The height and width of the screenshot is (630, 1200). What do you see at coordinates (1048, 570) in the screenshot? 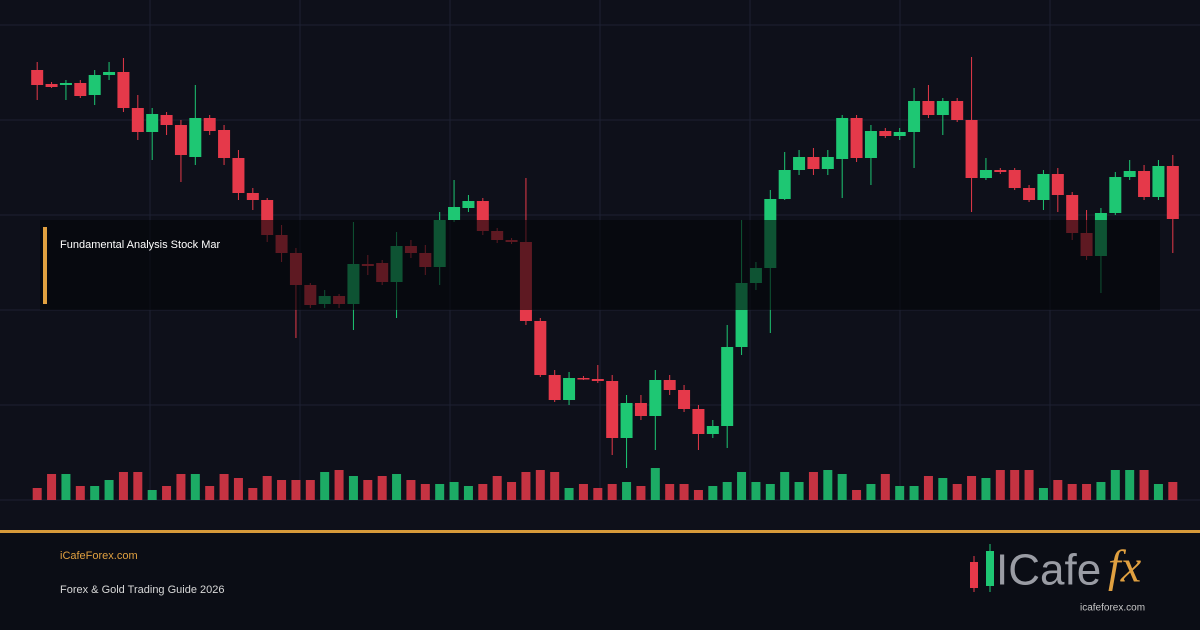
I see `logo-name: ICafe` at bounding box center [1048, 570].